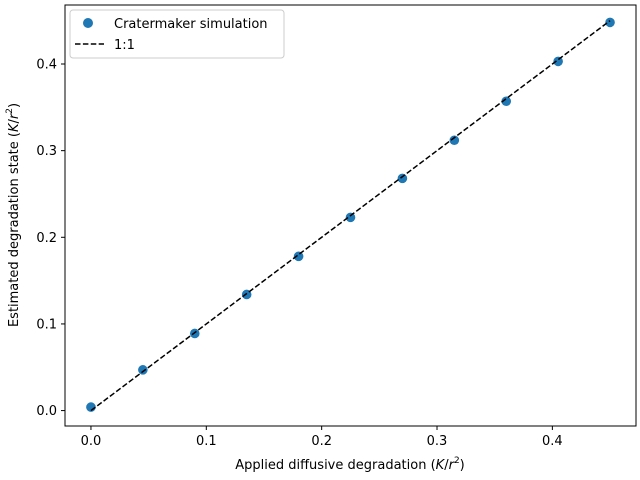 This screenshot has height=480, width=640. Describe the element at coordinates (91, 441) in the screenshot. I see `x-tick-label: 0.0` at that location.